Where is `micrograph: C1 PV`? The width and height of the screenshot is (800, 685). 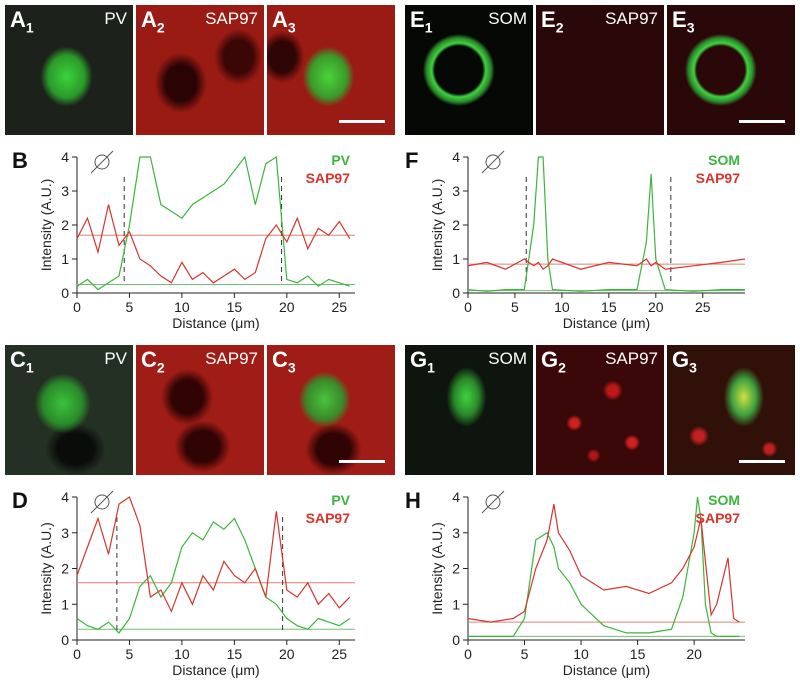 micrograph: C1 PV is located at coordinates (69, 410).